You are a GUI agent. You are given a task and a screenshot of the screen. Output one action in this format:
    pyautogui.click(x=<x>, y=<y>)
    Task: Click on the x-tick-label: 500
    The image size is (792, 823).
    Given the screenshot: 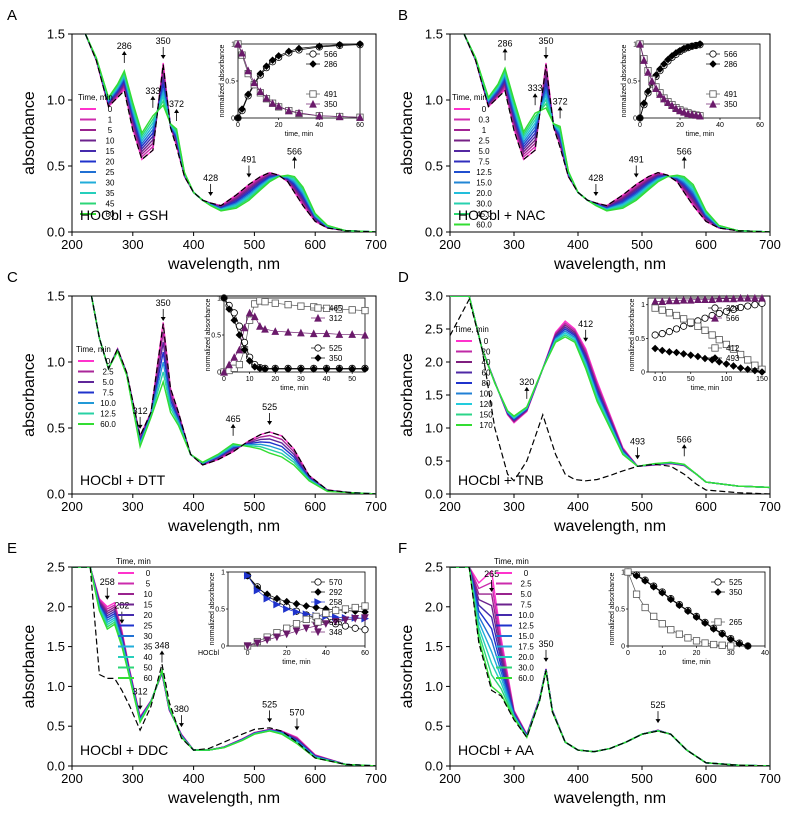 What is the action you would take?
    pyautogui.click(x=255, y=244)
    